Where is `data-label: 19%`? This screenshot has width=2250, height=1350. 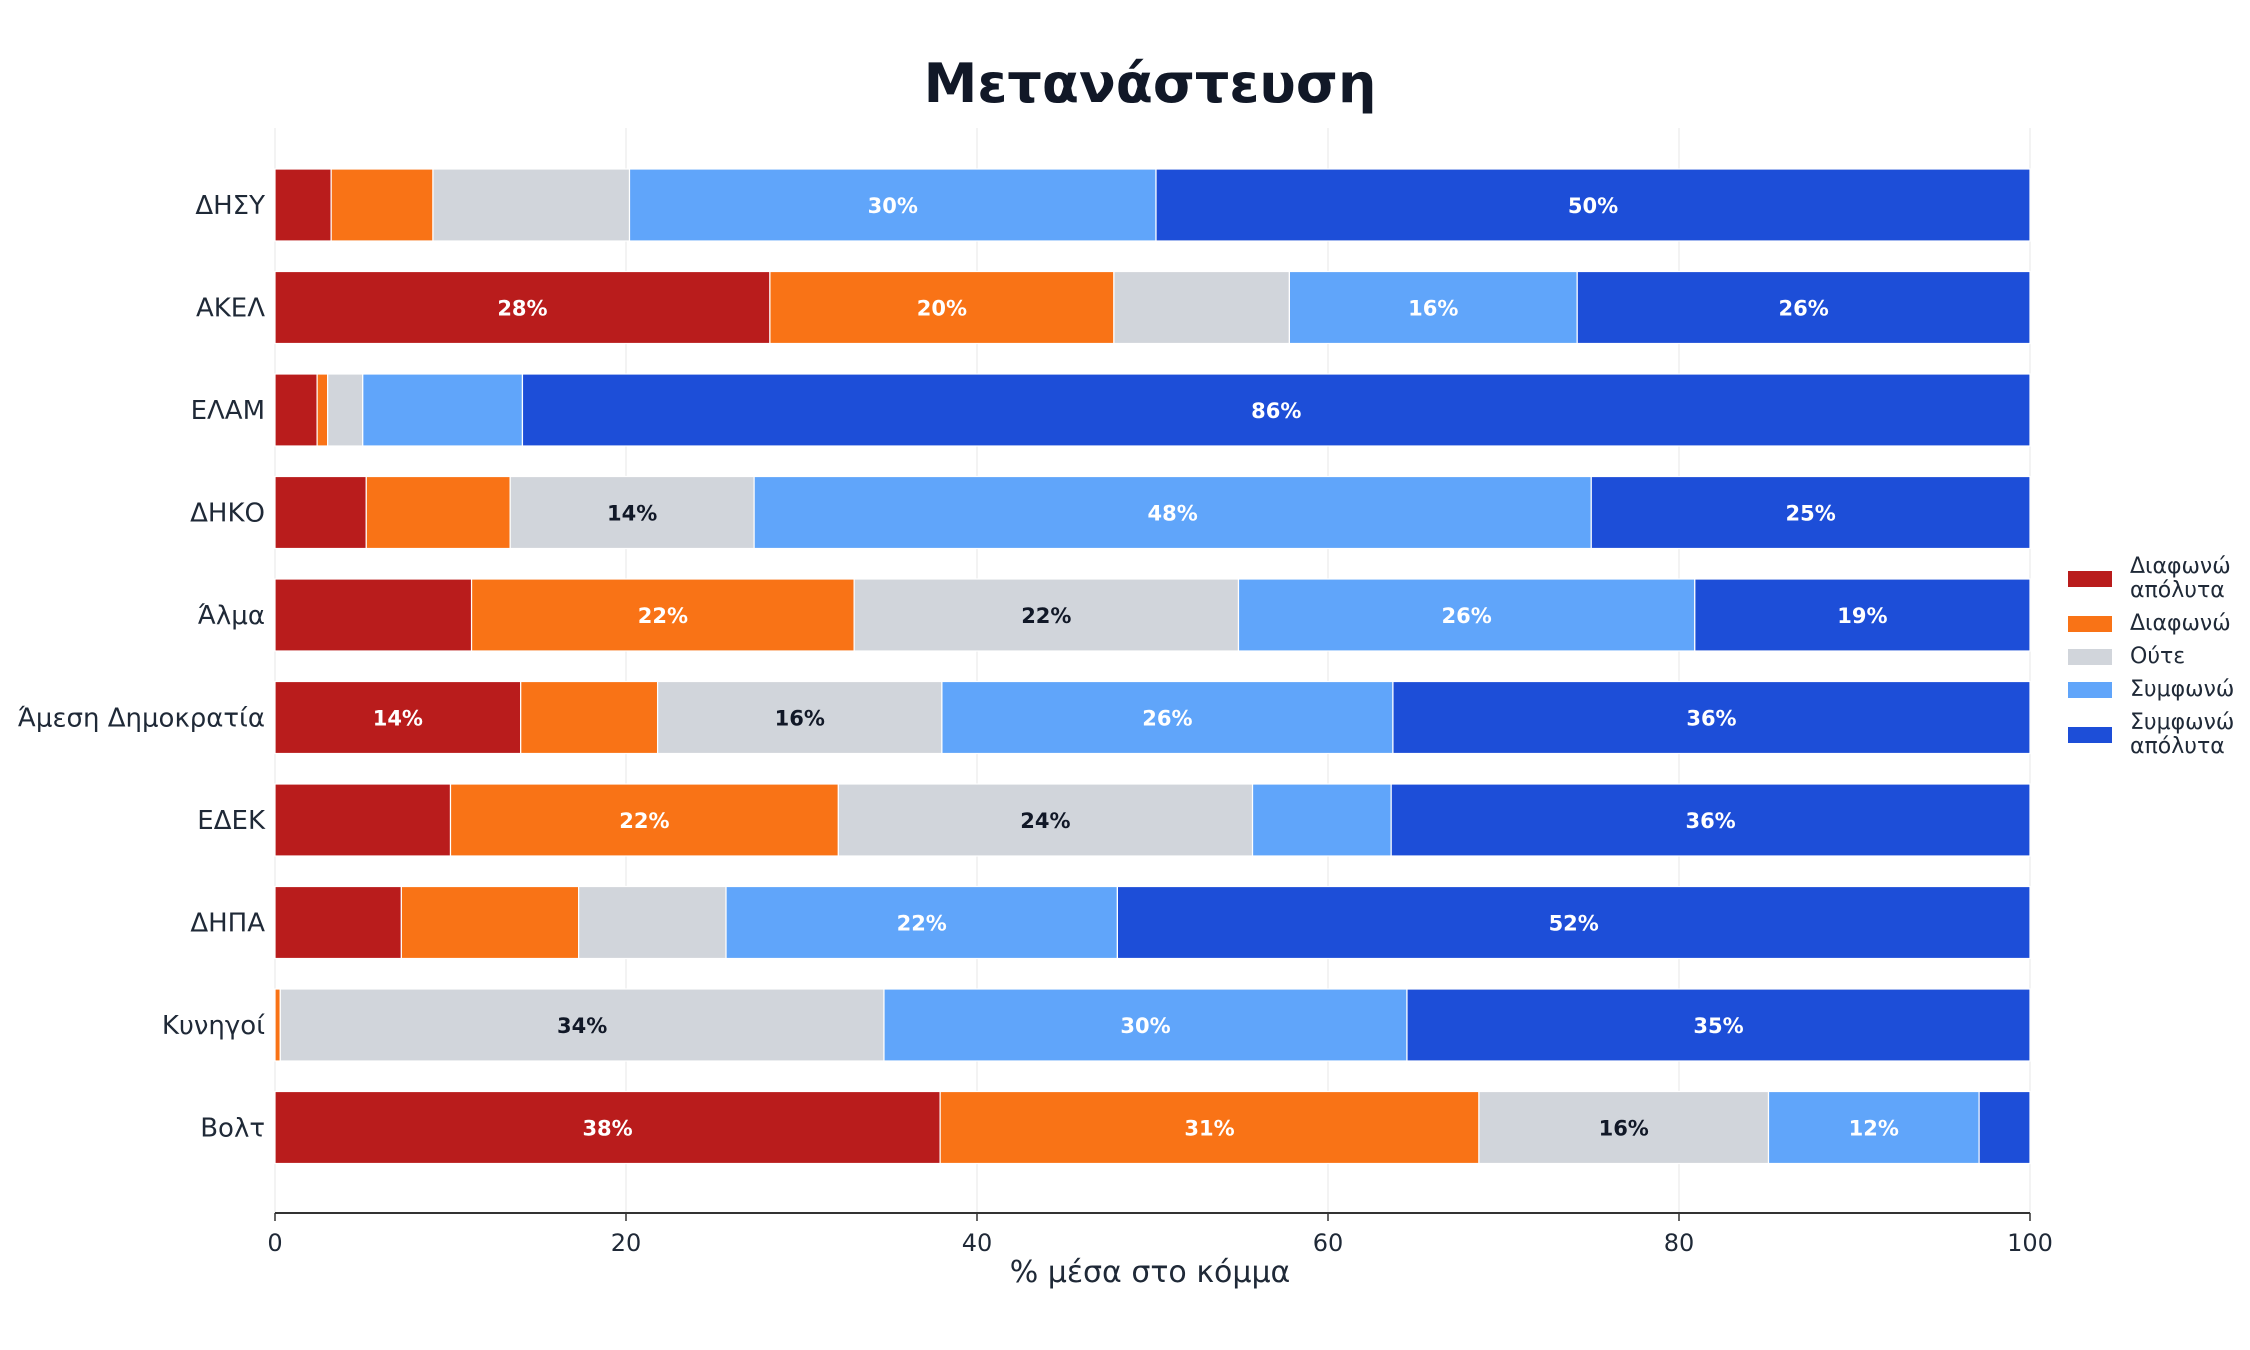
data-label: 19% is located at coordinates (1862, 616).